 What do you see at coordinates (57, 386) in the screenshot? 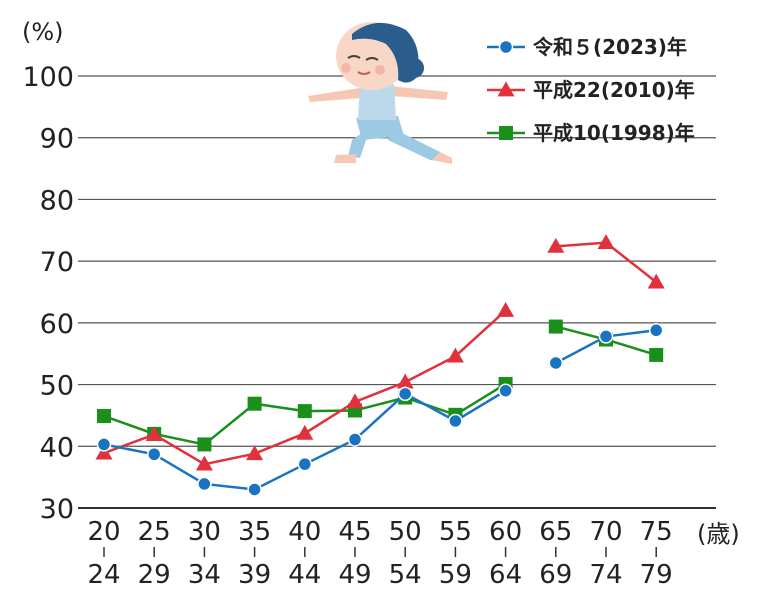
I see `y-tick-label: 50` at bounding box center [57, 386].